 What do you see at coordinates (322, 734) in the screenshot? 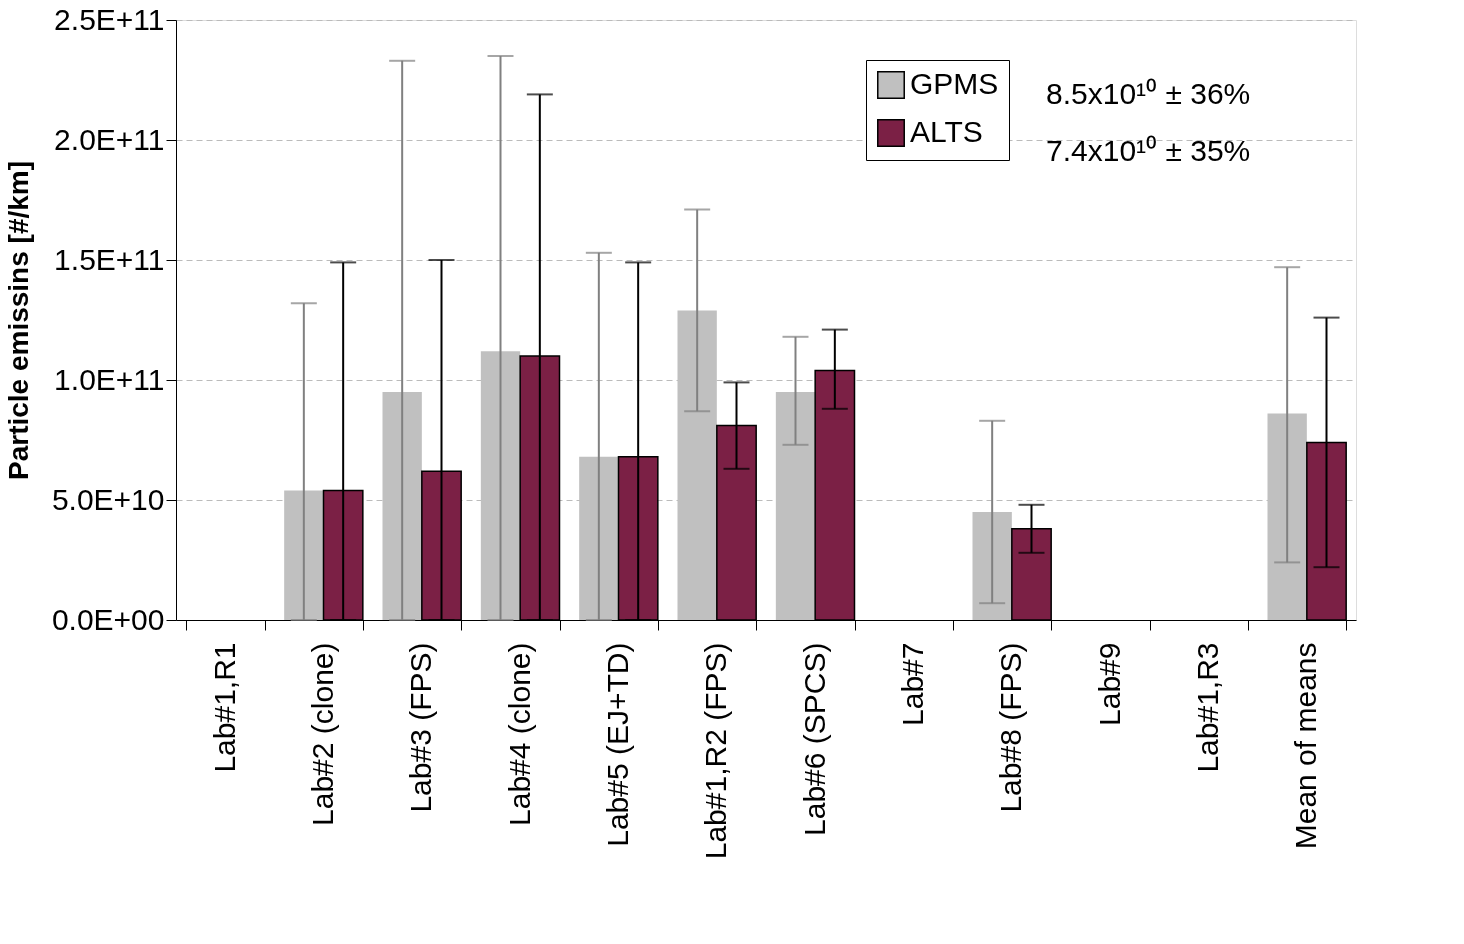
I see `x-tick-label: Lab#2 (clone)` at bounding box center [322, 734].